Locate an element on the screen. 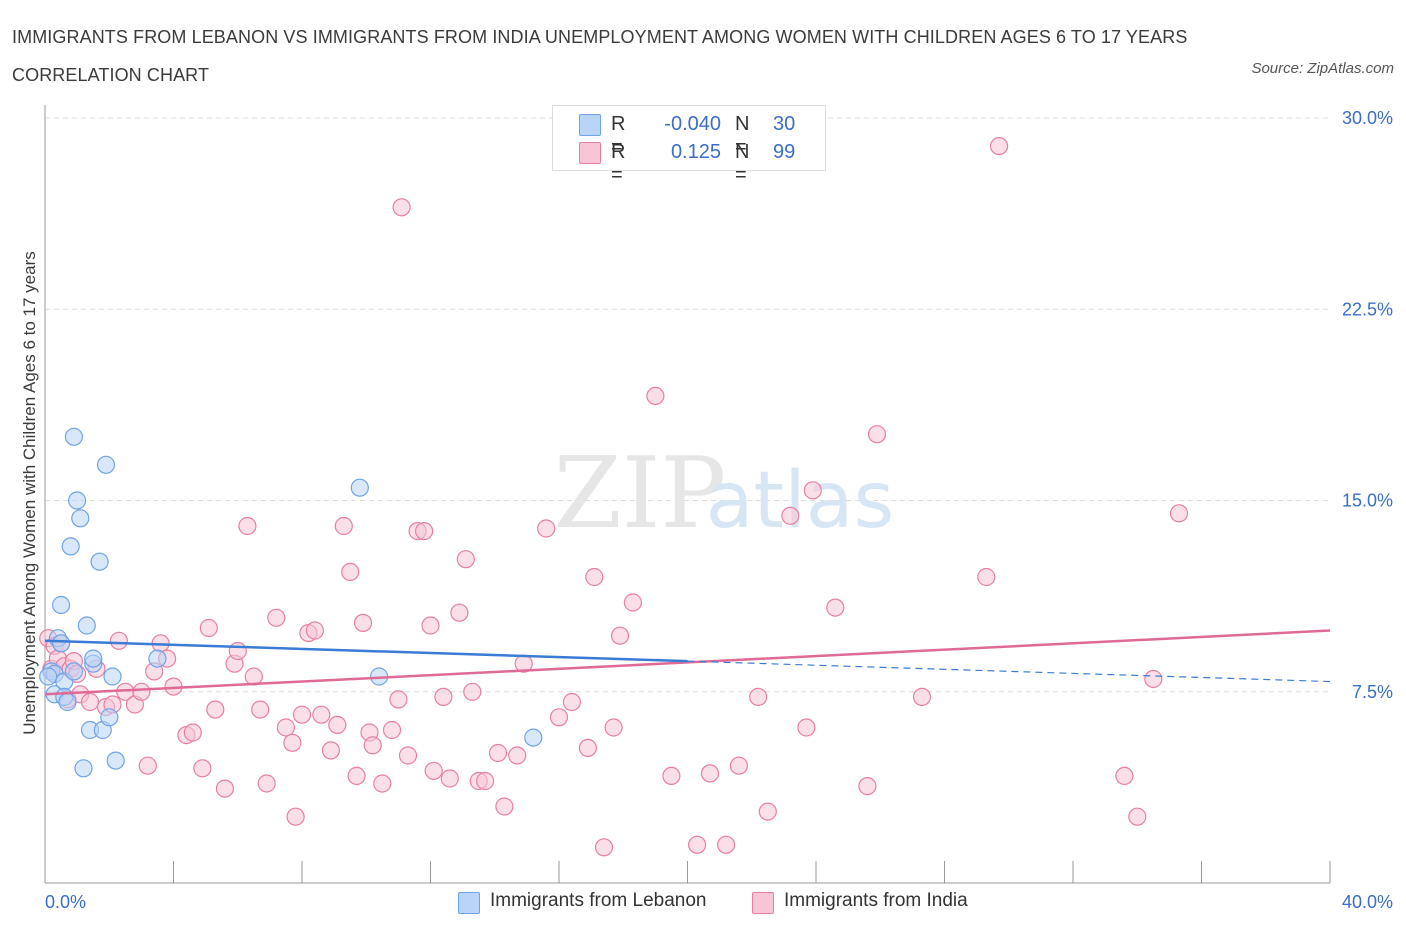 This screenshot has width=1406, height=930. x-tick-labels: 0.0% 40.0% is located at coordinates (719, 902).